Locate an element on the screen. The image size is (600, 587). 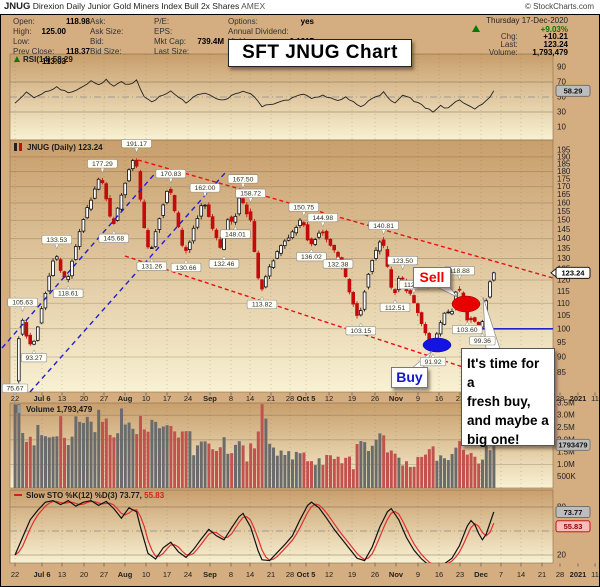
quote-column: P/E: EPS: Mkt Cap: 739.4M Last Size: is located at coordinates (189, 37).